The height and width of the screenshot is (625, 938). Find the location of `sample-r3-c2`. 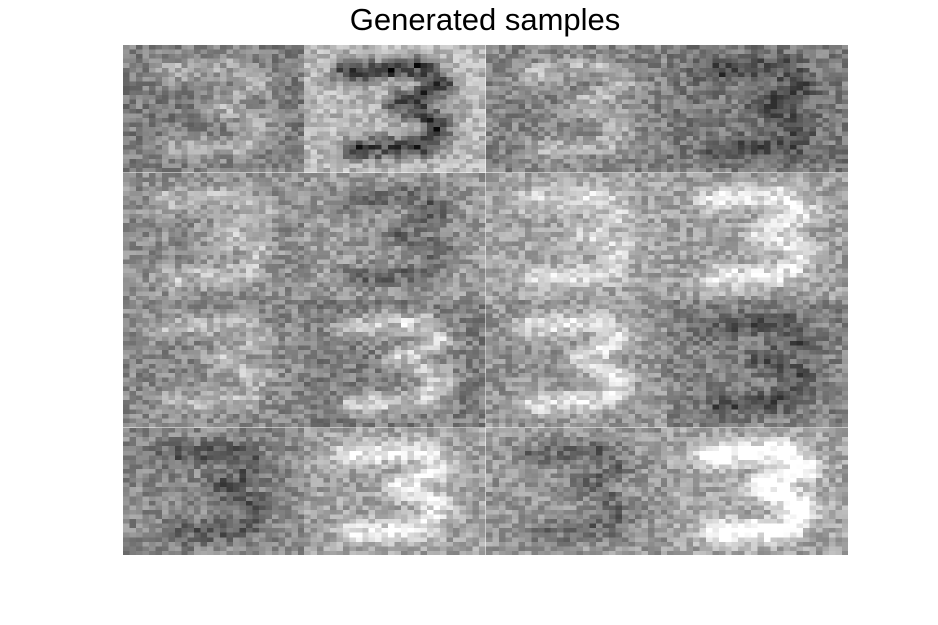

sample-r3-c2 is located at coordinates (395, 364).